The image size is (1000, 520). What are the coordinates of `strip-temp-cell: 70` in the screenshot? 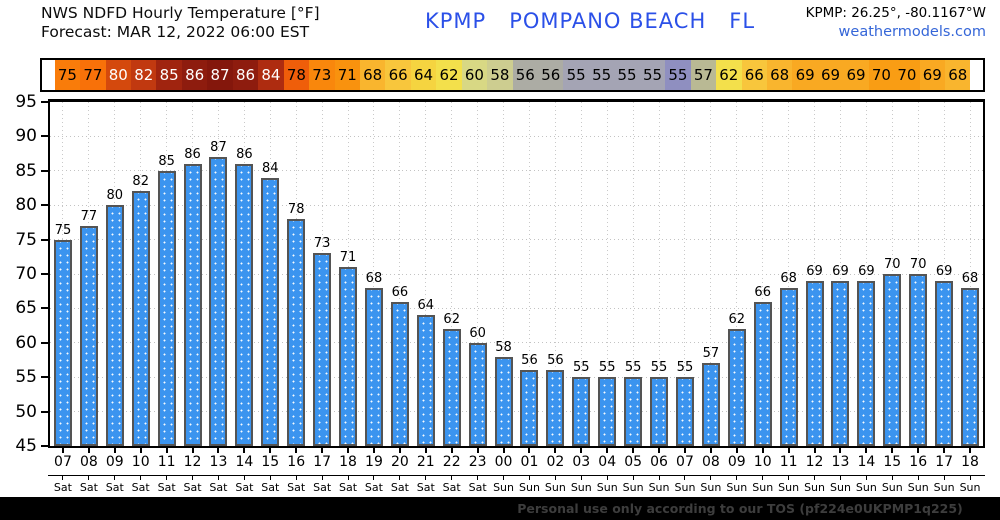 It's located at (907, 75).